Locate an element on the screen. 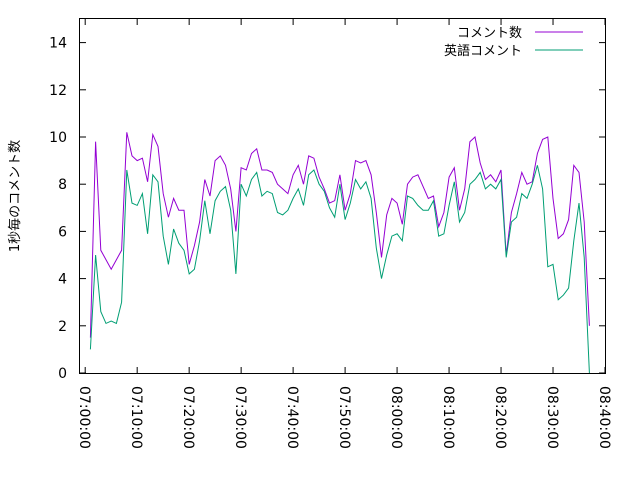 Image resolution: width=640 pixels, height=480 pixels. y-tick-label: 14 is located at coordinates (58, 44).